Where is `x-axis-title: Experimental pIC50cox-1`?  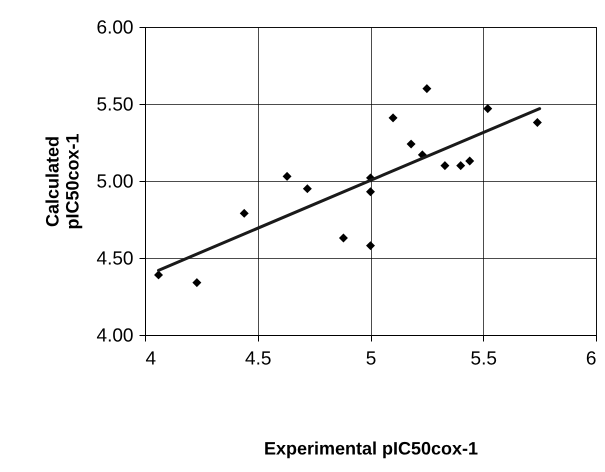 x-axis-title: Experimental pIC50cox-1 is located at coordinates (371, 448).